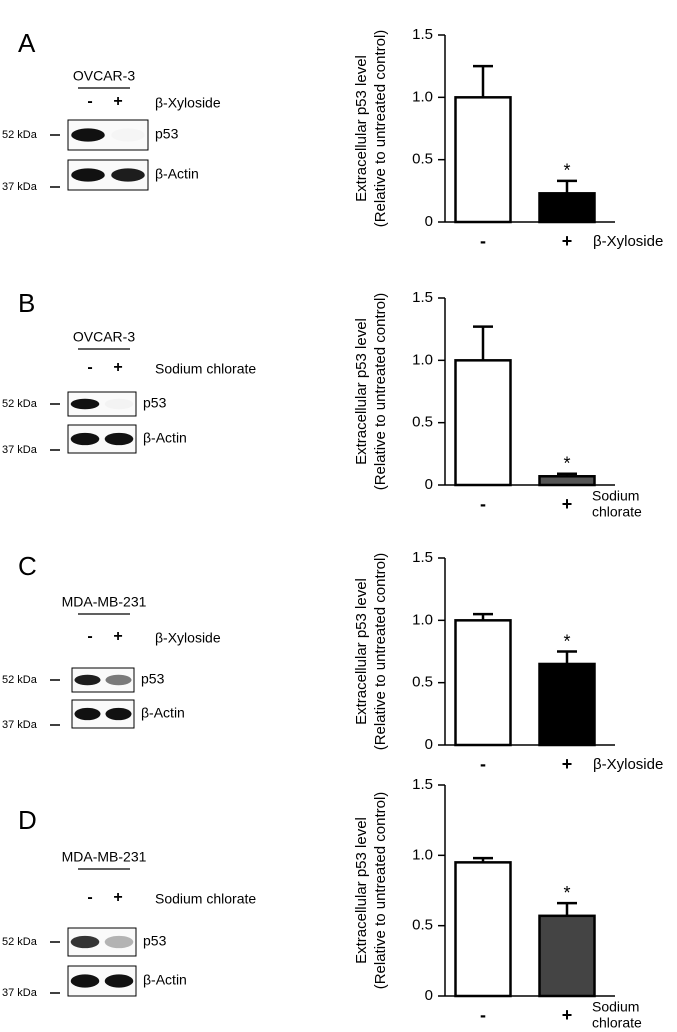 The image size is (677, 1032). What do you see at coordinates (617, 512) in the screenshot?
I see `x-axis-label: chlorate` at bounding box center [617, 512].